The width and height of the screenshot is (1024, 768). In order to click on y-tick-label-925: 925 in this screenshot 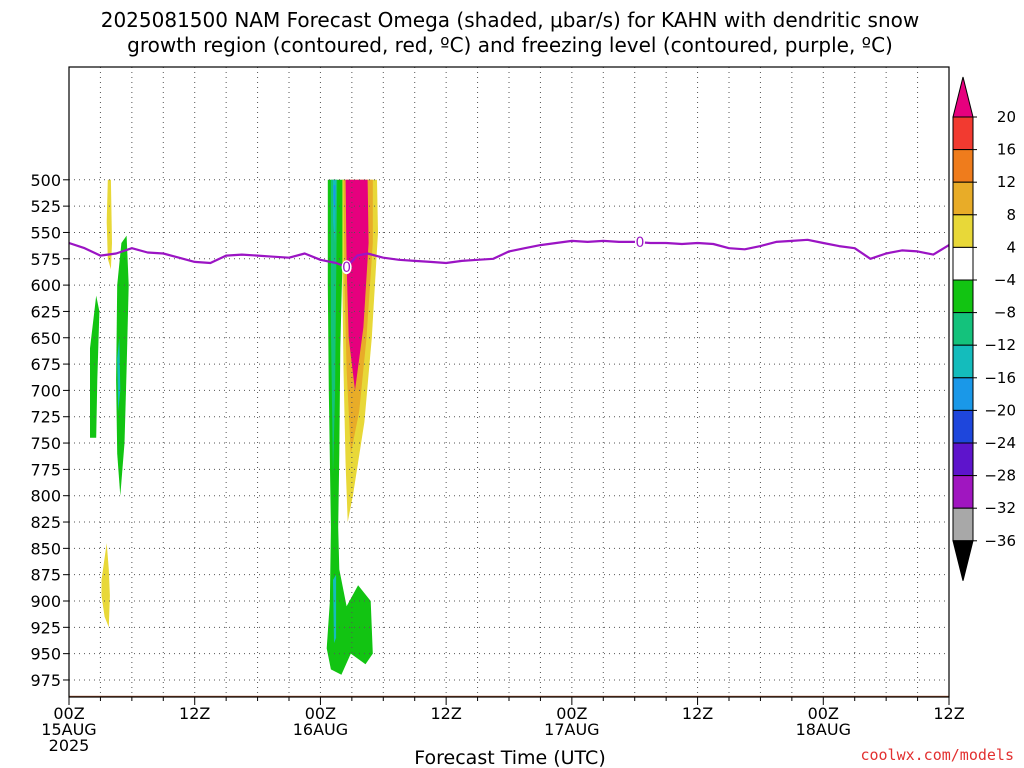, I will do `click(45, 627)`.